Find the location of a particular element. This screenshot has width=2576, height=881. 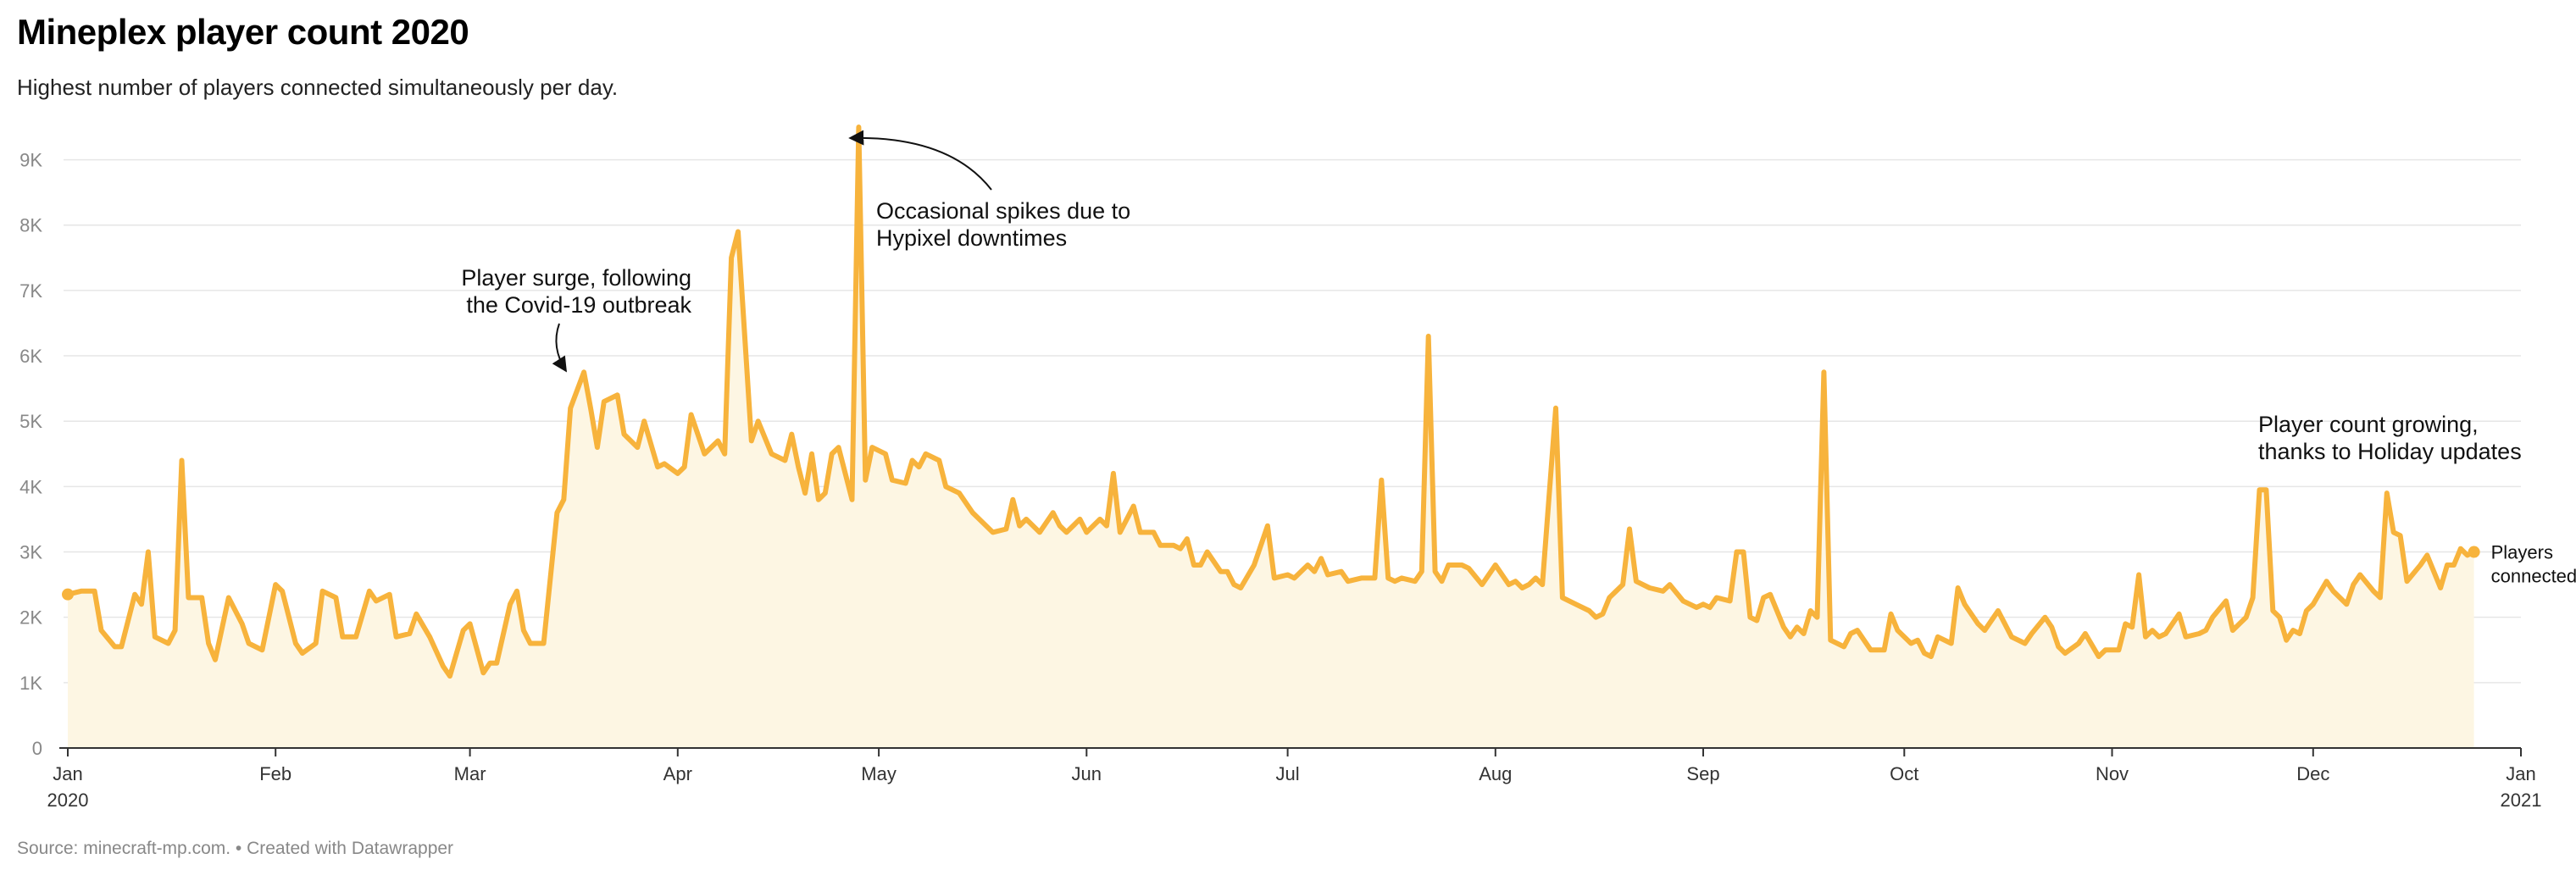

annotation-holiday-text: Player count growing, is located at coordinates (2368, 424).